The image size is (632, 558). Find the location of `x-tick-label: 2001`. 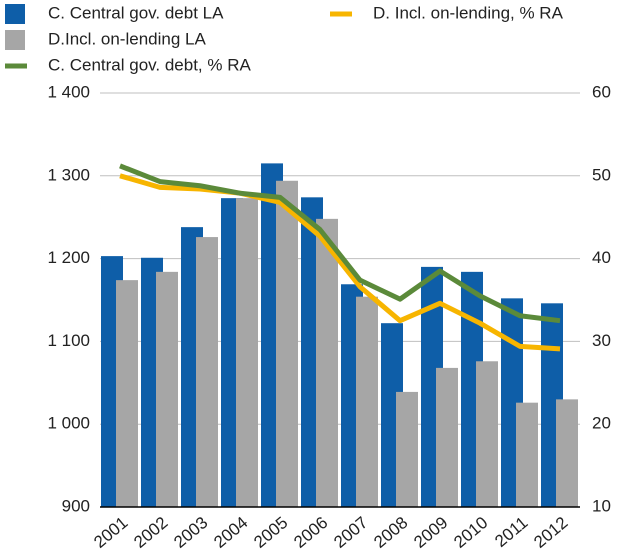

x-tick-label: 2001 is located at coordinates (110, 532).